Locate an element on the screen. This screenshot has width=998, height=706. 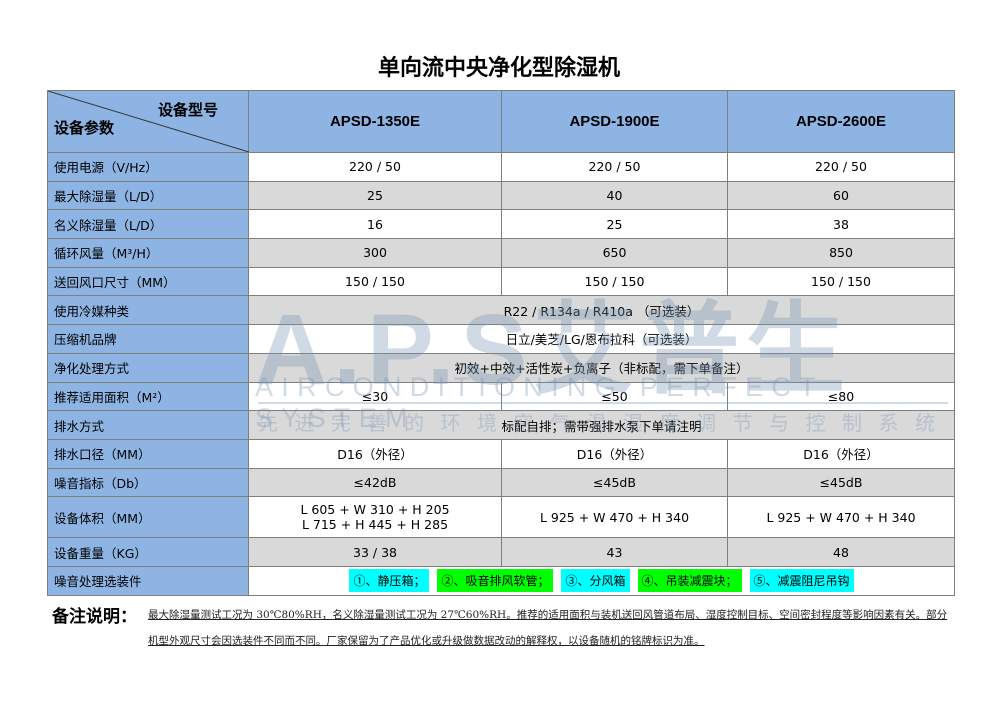
value-cell: 16 is located at coordinates (375, 224).